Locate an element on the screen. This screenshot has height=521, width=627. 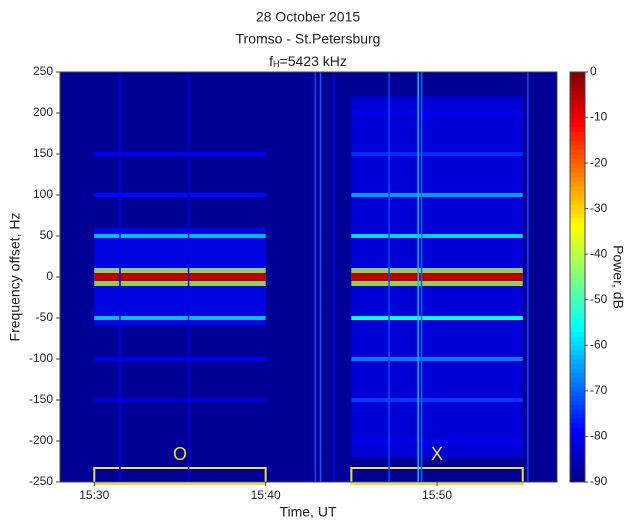
y-tick-label: 100 is located at coordinates (43, 194).